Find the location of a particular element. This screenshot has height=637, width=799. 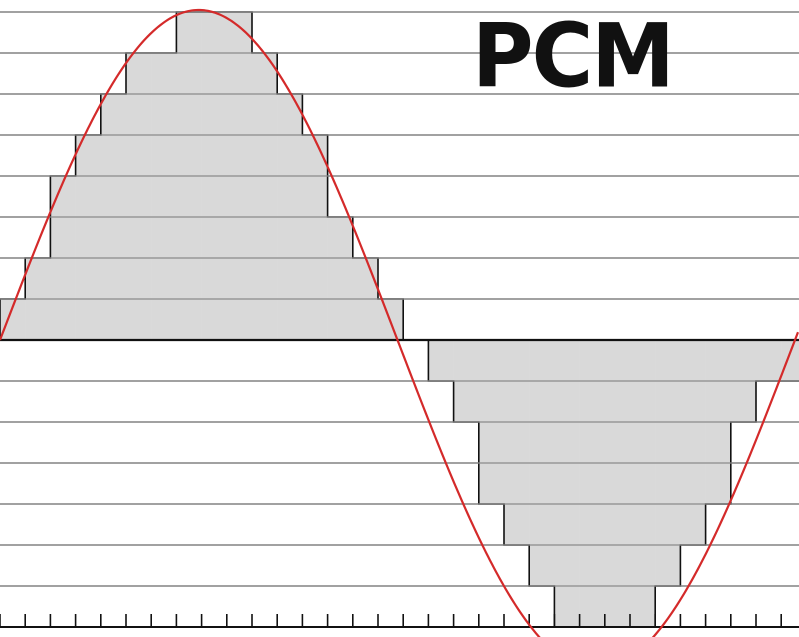

diagram-title: PCM is located at coordinates (573, 56).